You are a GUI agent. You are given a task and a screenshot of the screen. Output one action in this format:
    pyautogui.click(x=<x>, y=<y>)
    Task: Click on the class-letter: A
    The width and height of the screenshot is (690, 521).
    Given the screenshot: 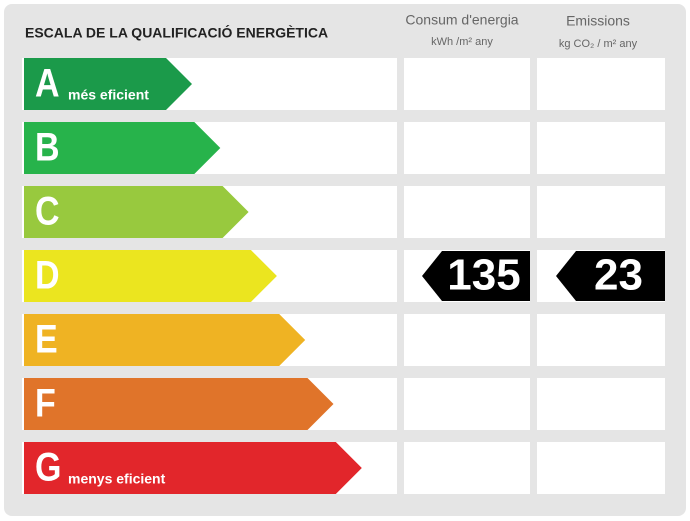 What is the action you would take?
    pyautogui.click(x=47, y=82)
    